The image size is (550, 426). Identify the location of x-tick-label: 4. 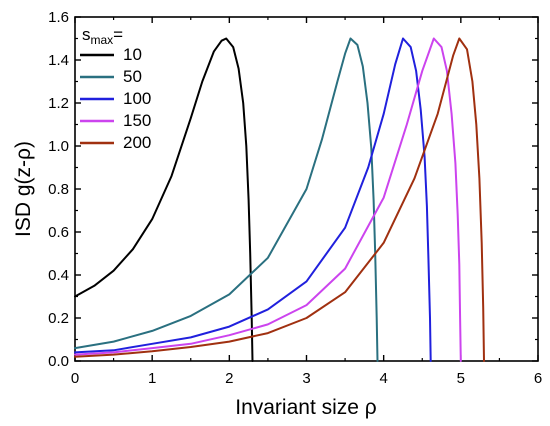
(383, 378).